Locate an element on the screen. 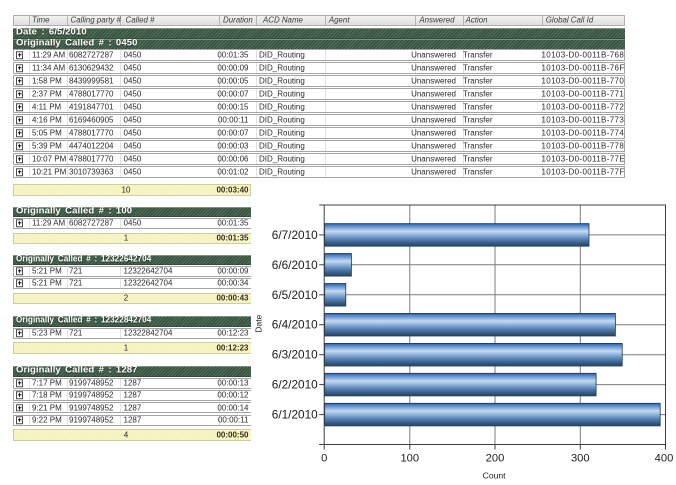  svg-text: Count is located at coordinates (494, 476).